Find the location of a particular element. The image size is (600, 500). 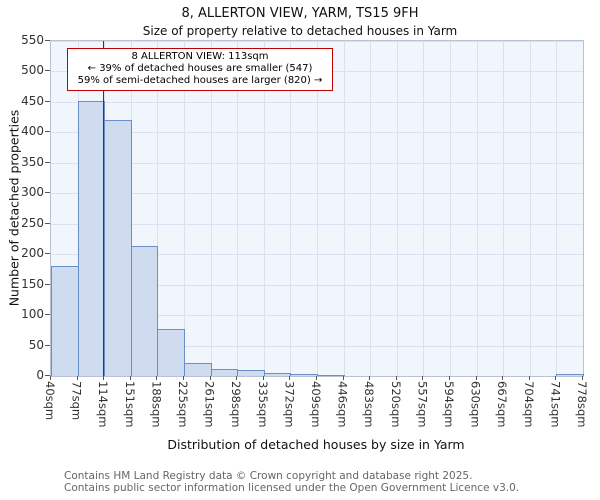

x-tick-label: 114sqm is located at coordinates (103, 404).